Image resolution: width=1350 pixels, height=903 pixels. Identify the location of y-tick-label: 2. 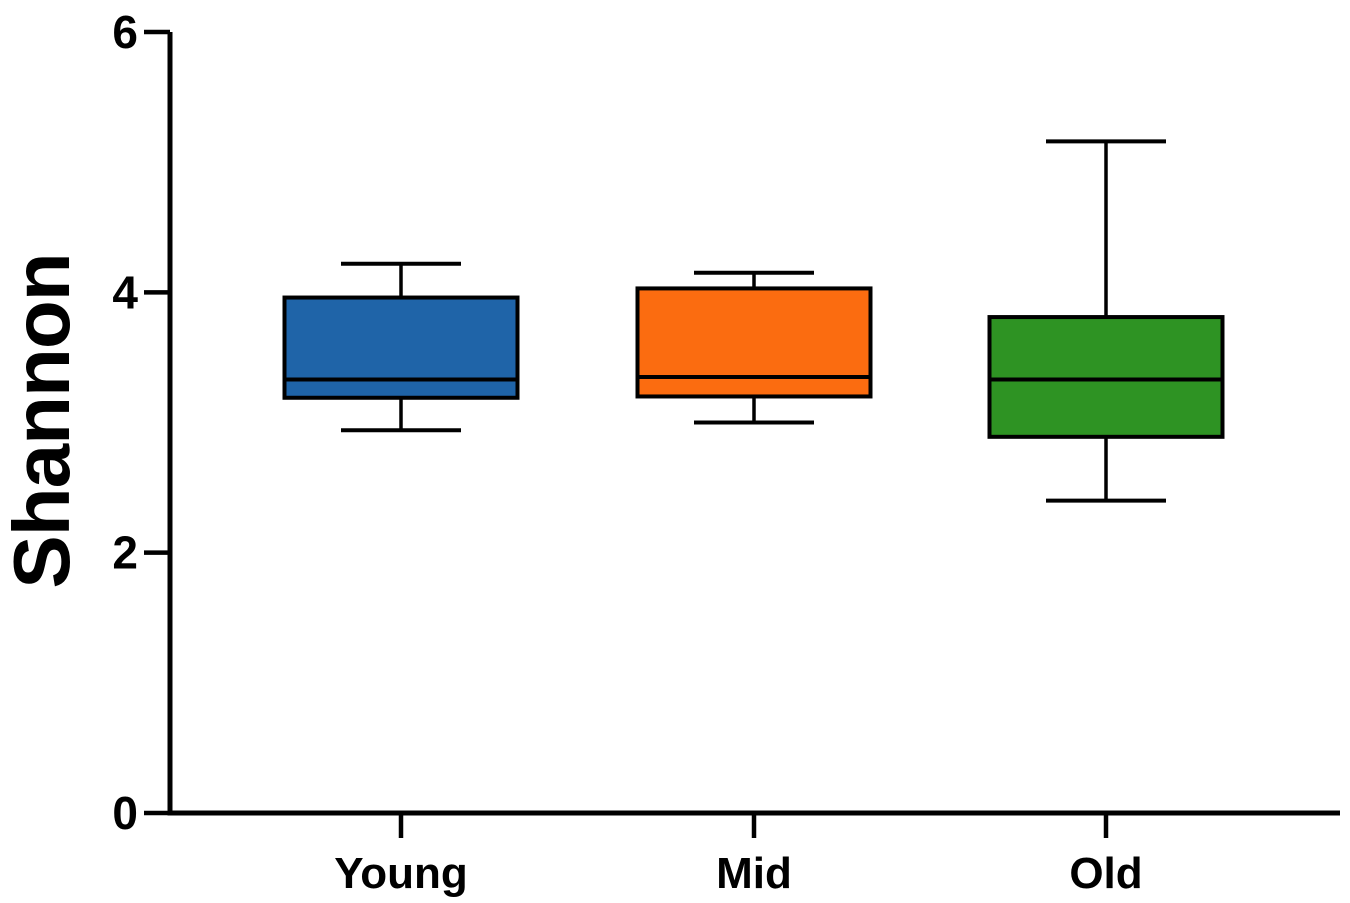
(125, 553).